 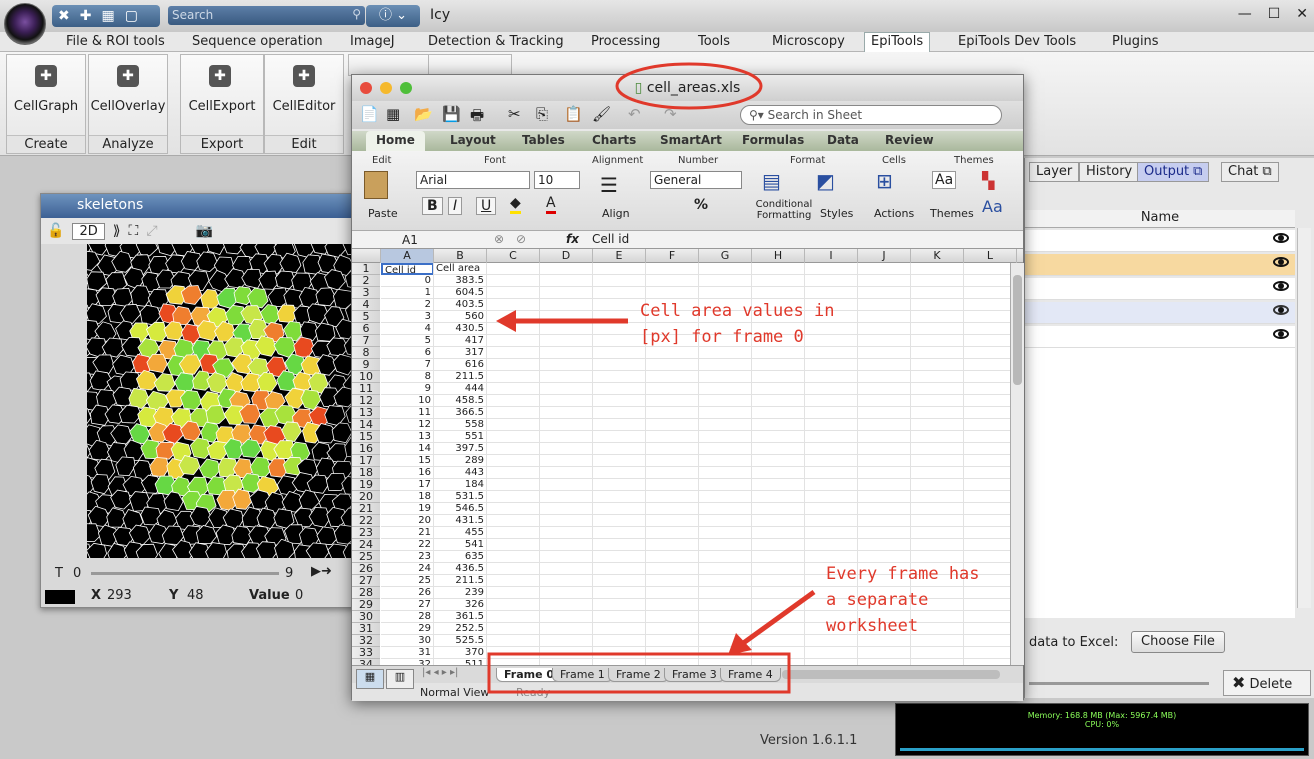 I want to click on select-all-corner, so click(x=366, y=256).